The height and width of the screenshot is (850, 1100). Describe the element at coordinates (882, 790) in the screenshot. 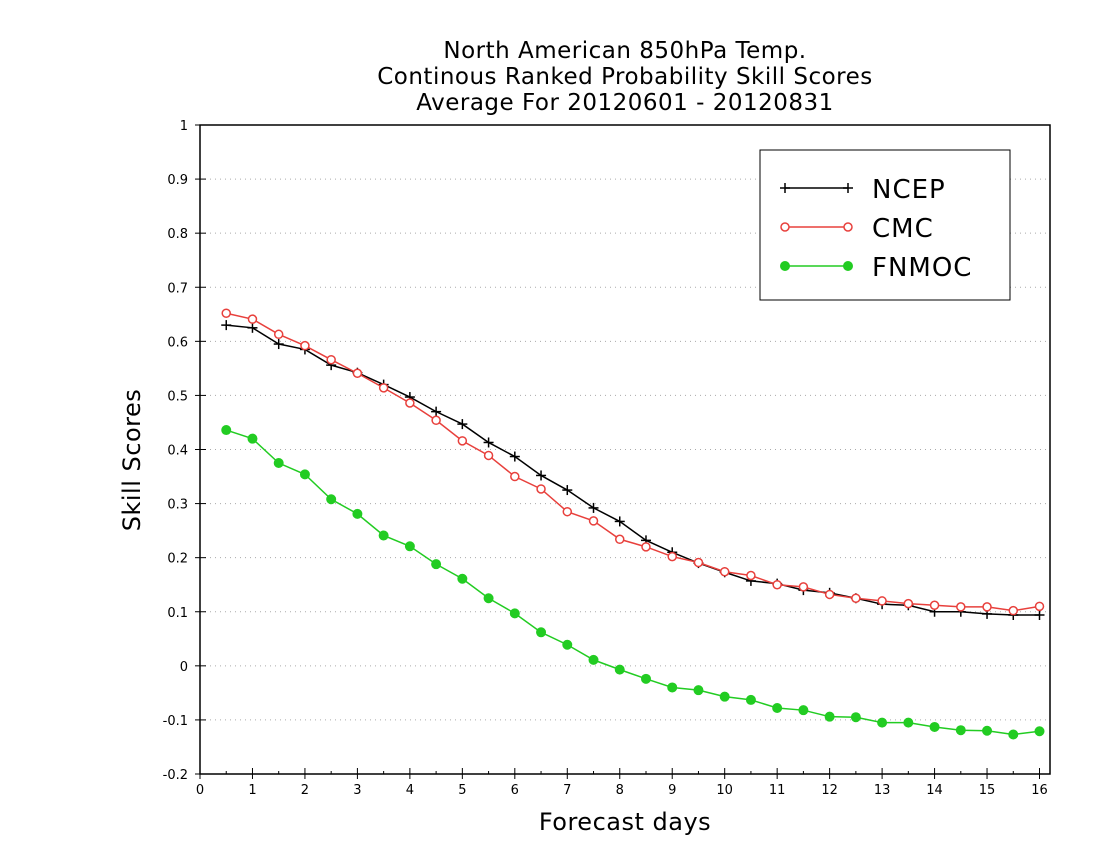

I see `x-tick-label: 13` at that location.